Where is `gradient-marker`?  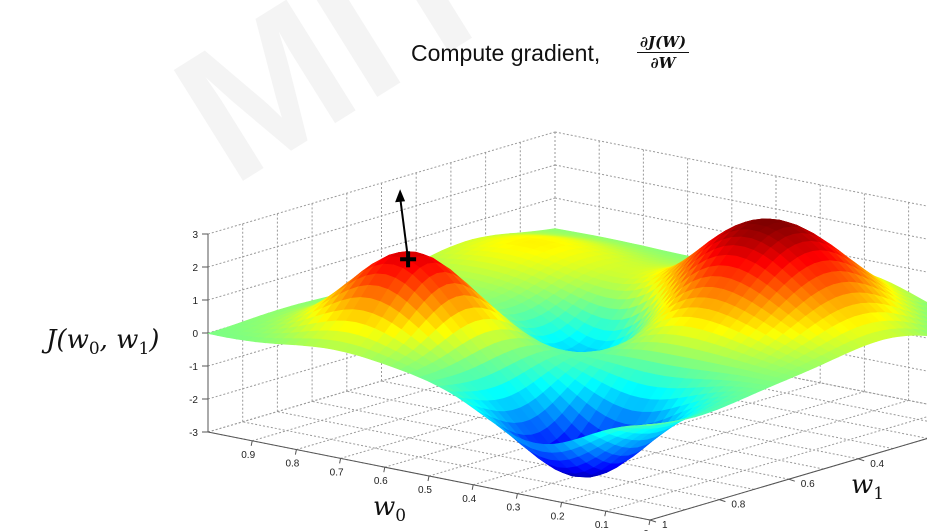 gradient-marker is located at coordinates (406, 228).